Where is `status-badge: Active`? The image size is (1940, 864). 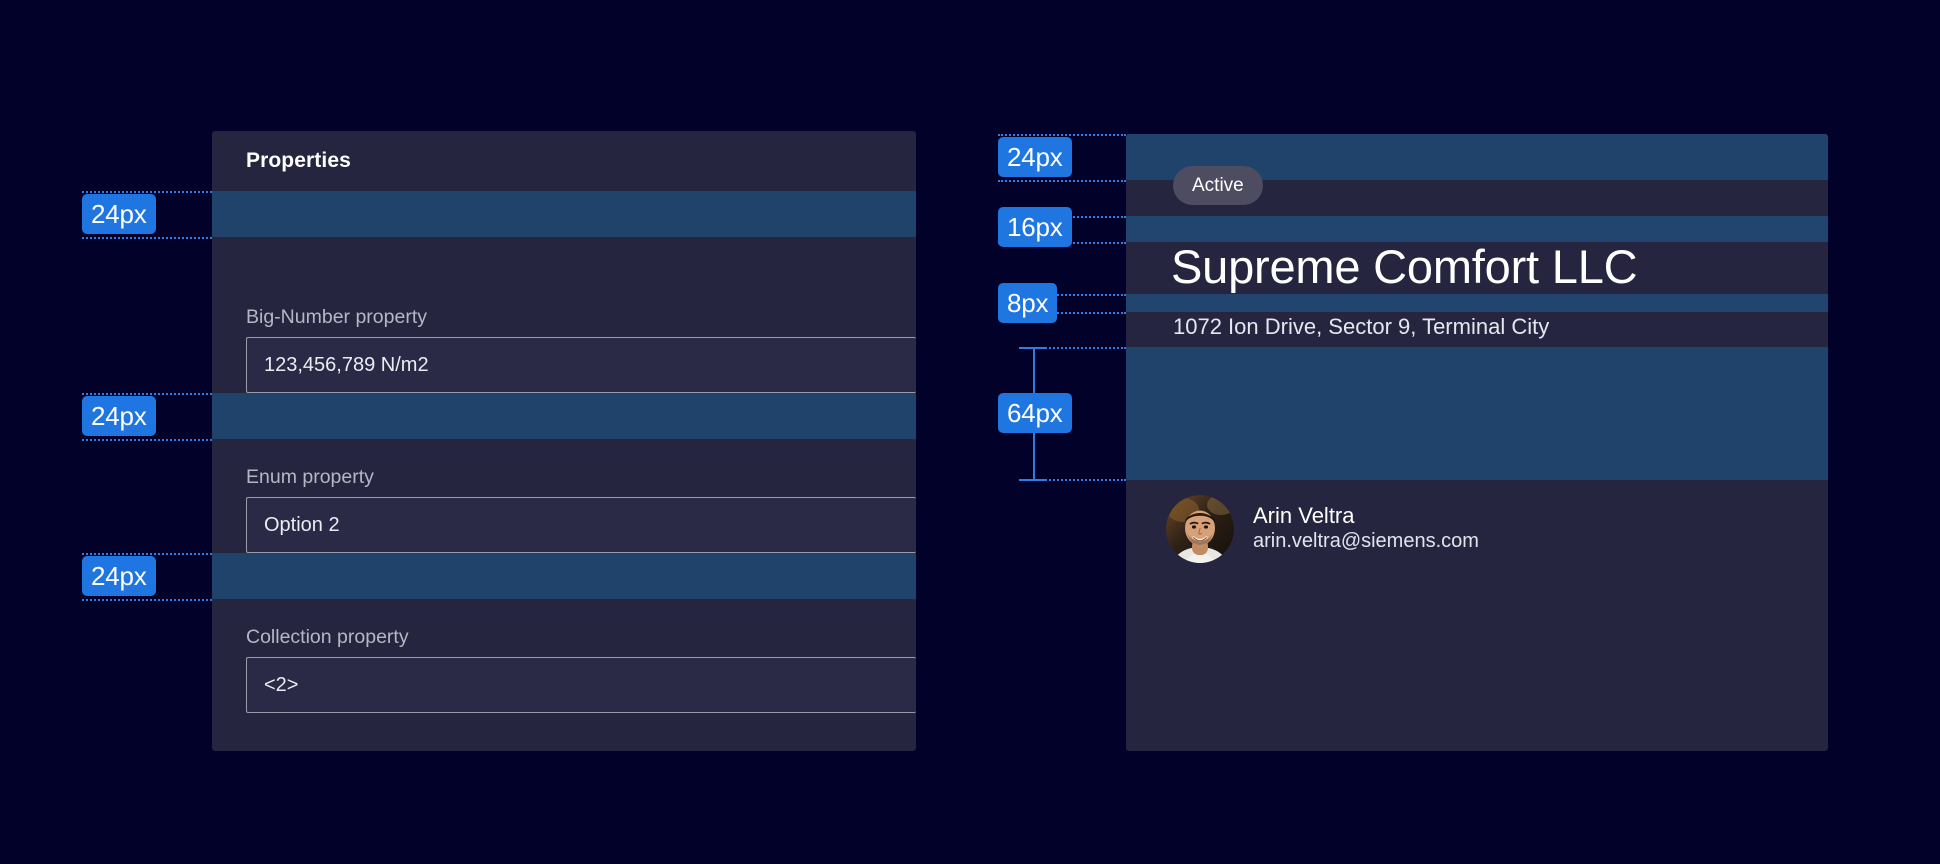 status-badge: Active is located at coordinates (1218, 185).